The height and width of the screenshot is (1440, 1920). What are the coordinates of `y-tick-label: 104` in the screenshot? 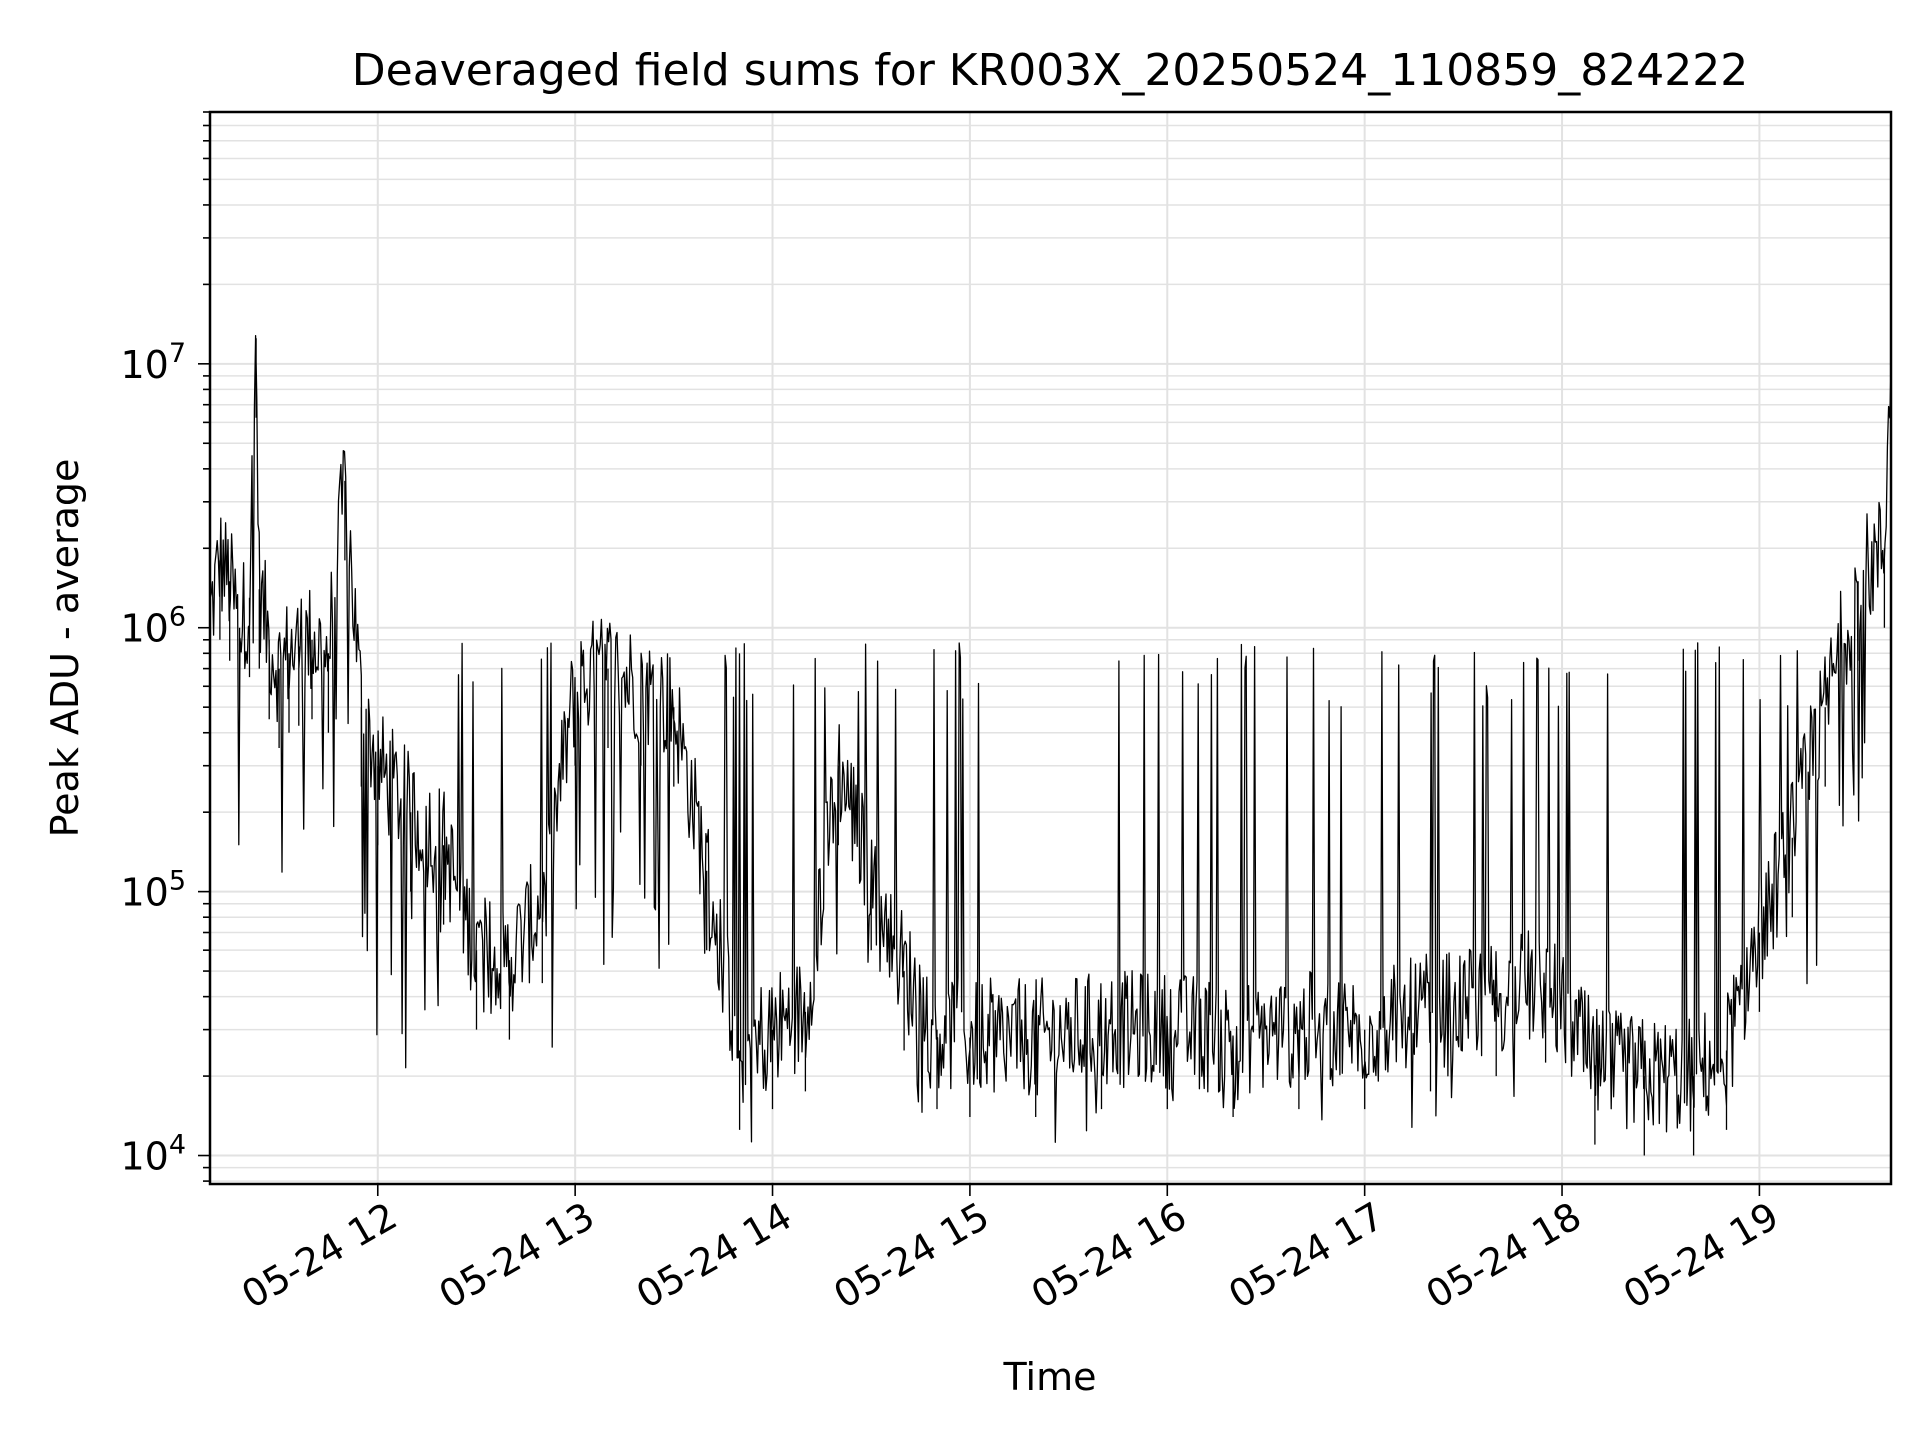 It's located at (153, 1154).